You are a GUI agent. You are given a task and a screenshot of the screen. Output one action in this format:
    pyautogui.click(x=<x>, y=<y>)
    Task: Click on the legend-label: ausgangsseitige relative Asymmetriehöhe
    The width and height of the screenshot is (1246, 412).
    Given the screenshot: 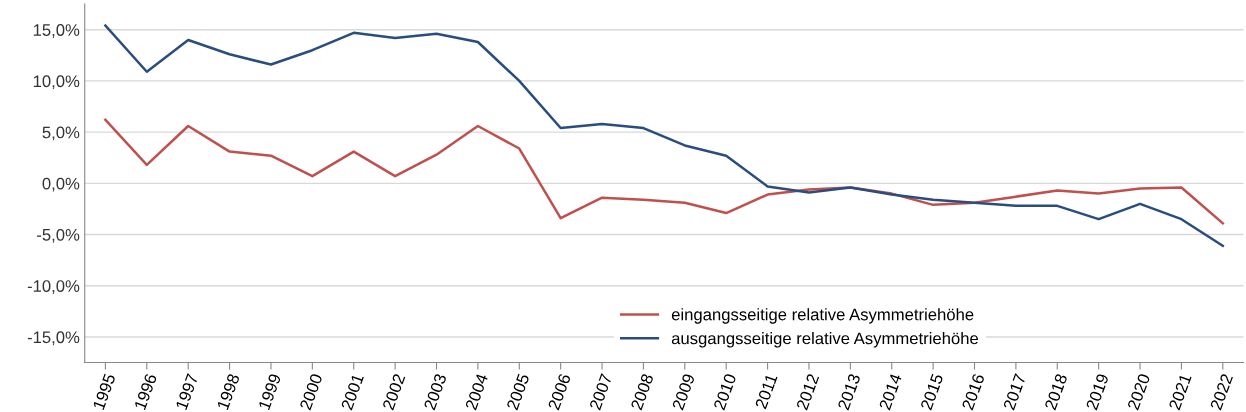 What is the action you would take?
    pyautogui.click(x=825, y=340)
    